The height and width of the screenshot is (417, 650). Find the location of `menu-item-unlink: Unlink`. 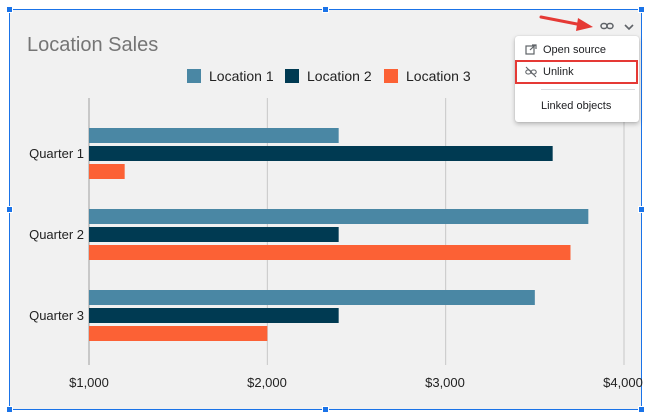

menu-item-unlink: Unlink is located at coordinates (577, 72).